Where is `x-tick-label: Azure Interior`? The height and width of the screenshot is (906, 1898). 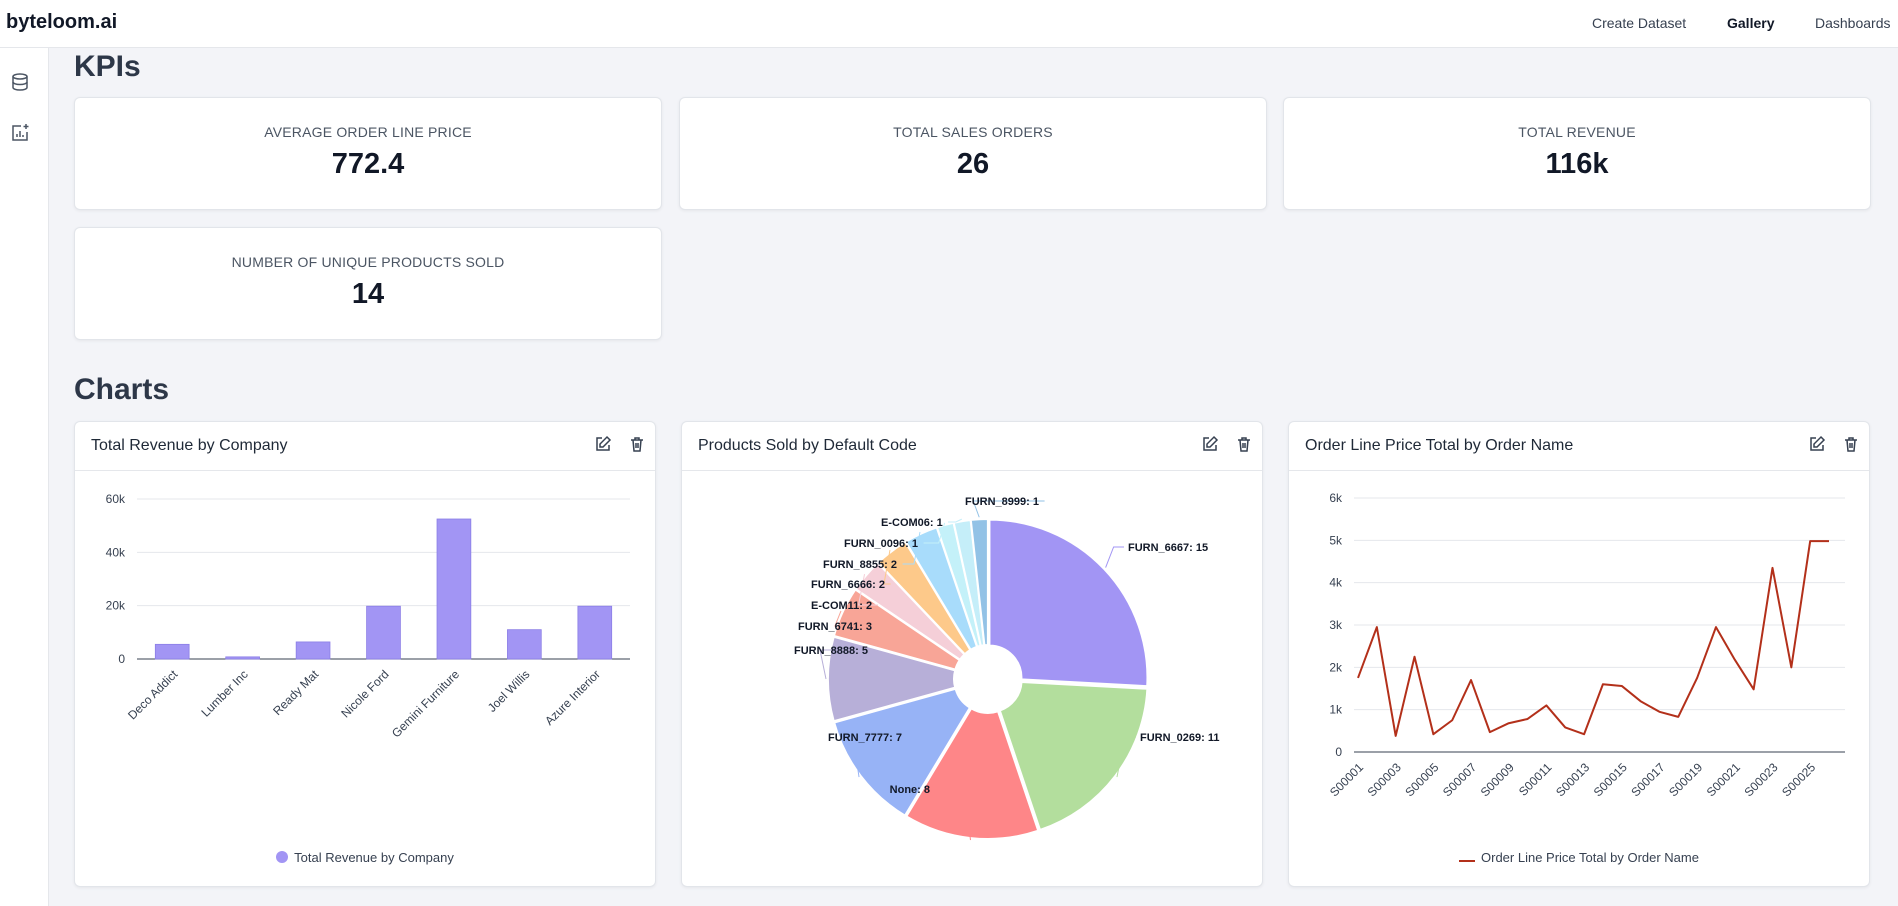
x-tick-label: Azure Interior is located at coordinates (572, 697).